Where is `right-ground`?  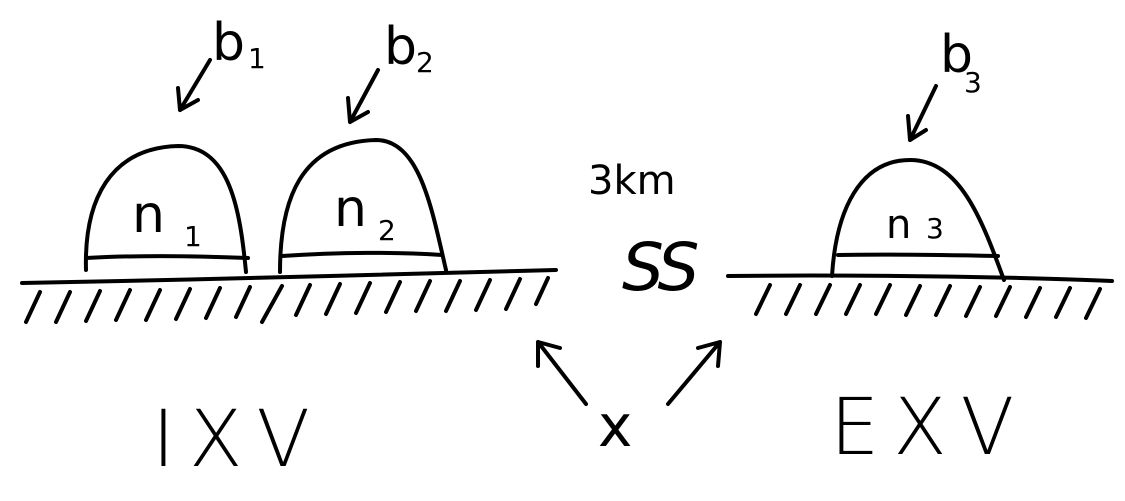
right-ground is located at coordinates (920, 296).